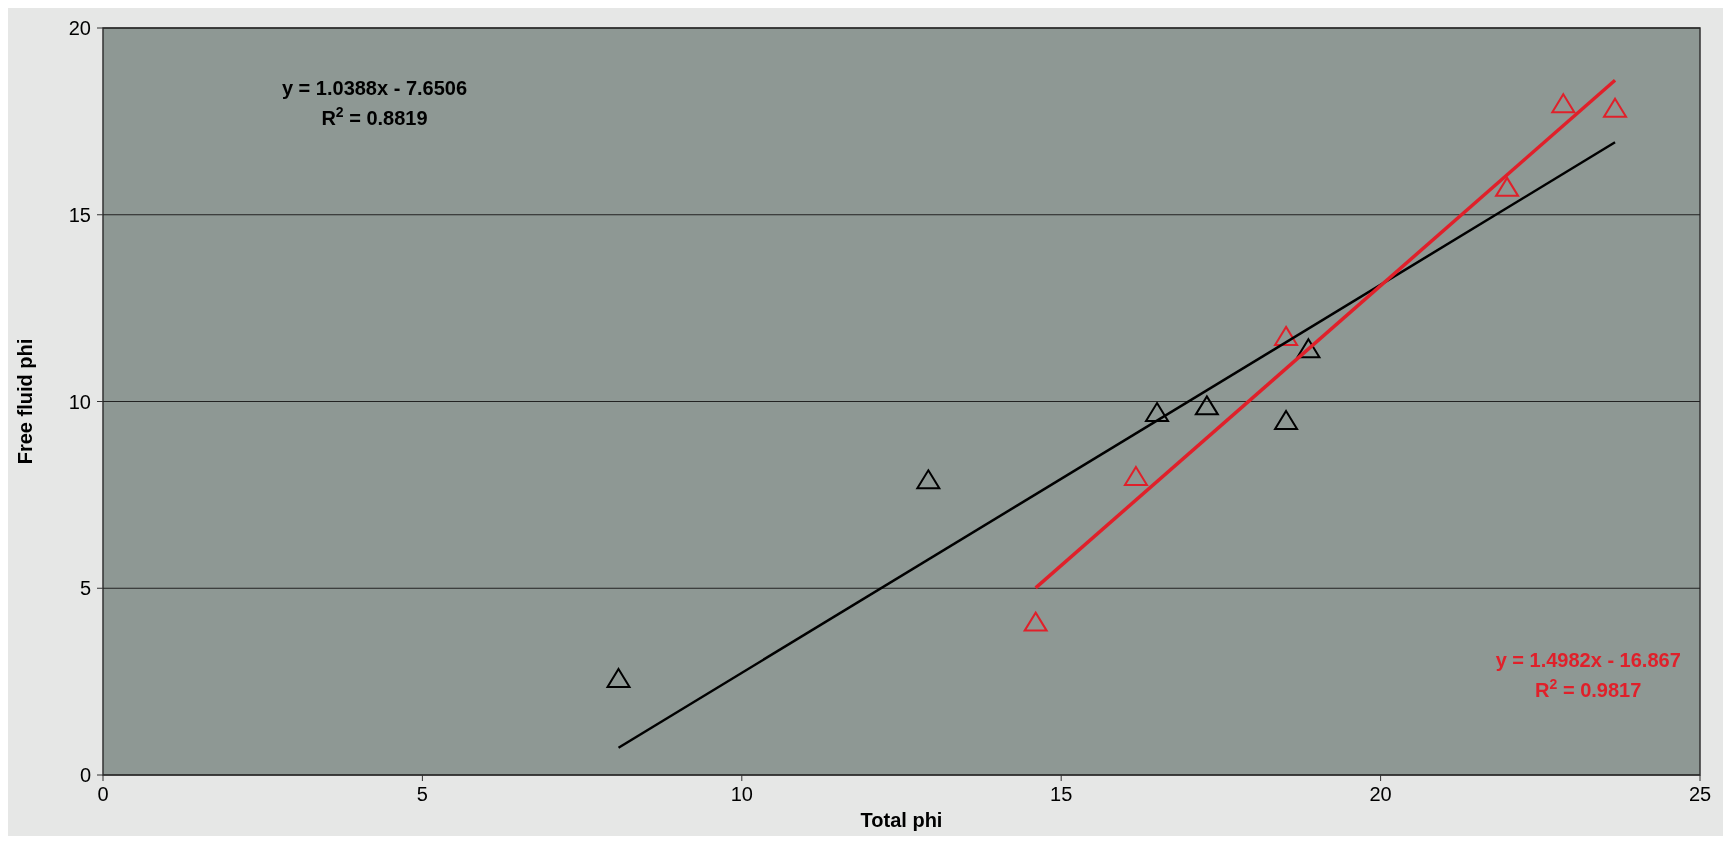 Image resolution: width=1731 pixels, height=844 pixels. What do you see at coordinates (79, 401) in the screenshot?
I see `y-tick-label: 10` at bounding box center [79, 401].